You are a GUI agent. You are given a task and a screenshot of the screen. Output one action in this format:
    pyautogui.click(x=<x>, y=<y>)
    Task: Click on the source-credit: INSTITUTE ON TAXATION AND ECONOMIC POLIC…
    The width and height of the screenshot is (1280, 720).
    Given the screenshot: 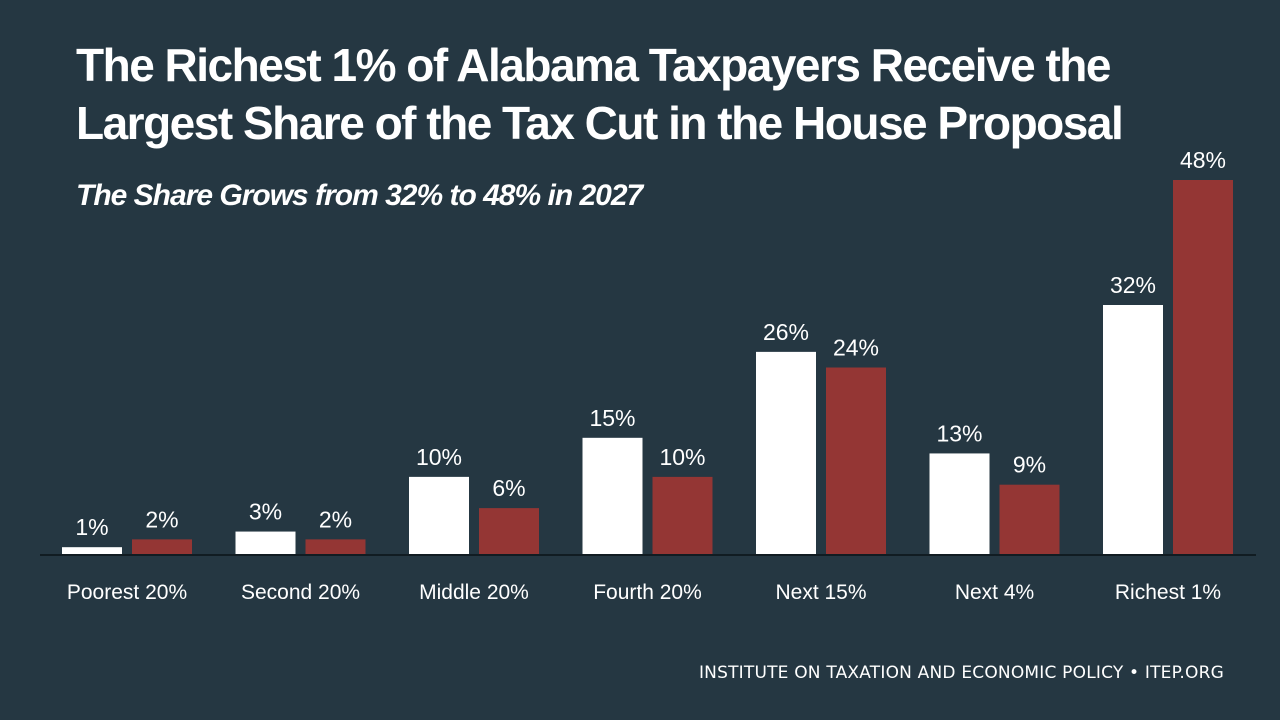 What is the action you would take?
    pyautogui.click(x=961, y=673)
    